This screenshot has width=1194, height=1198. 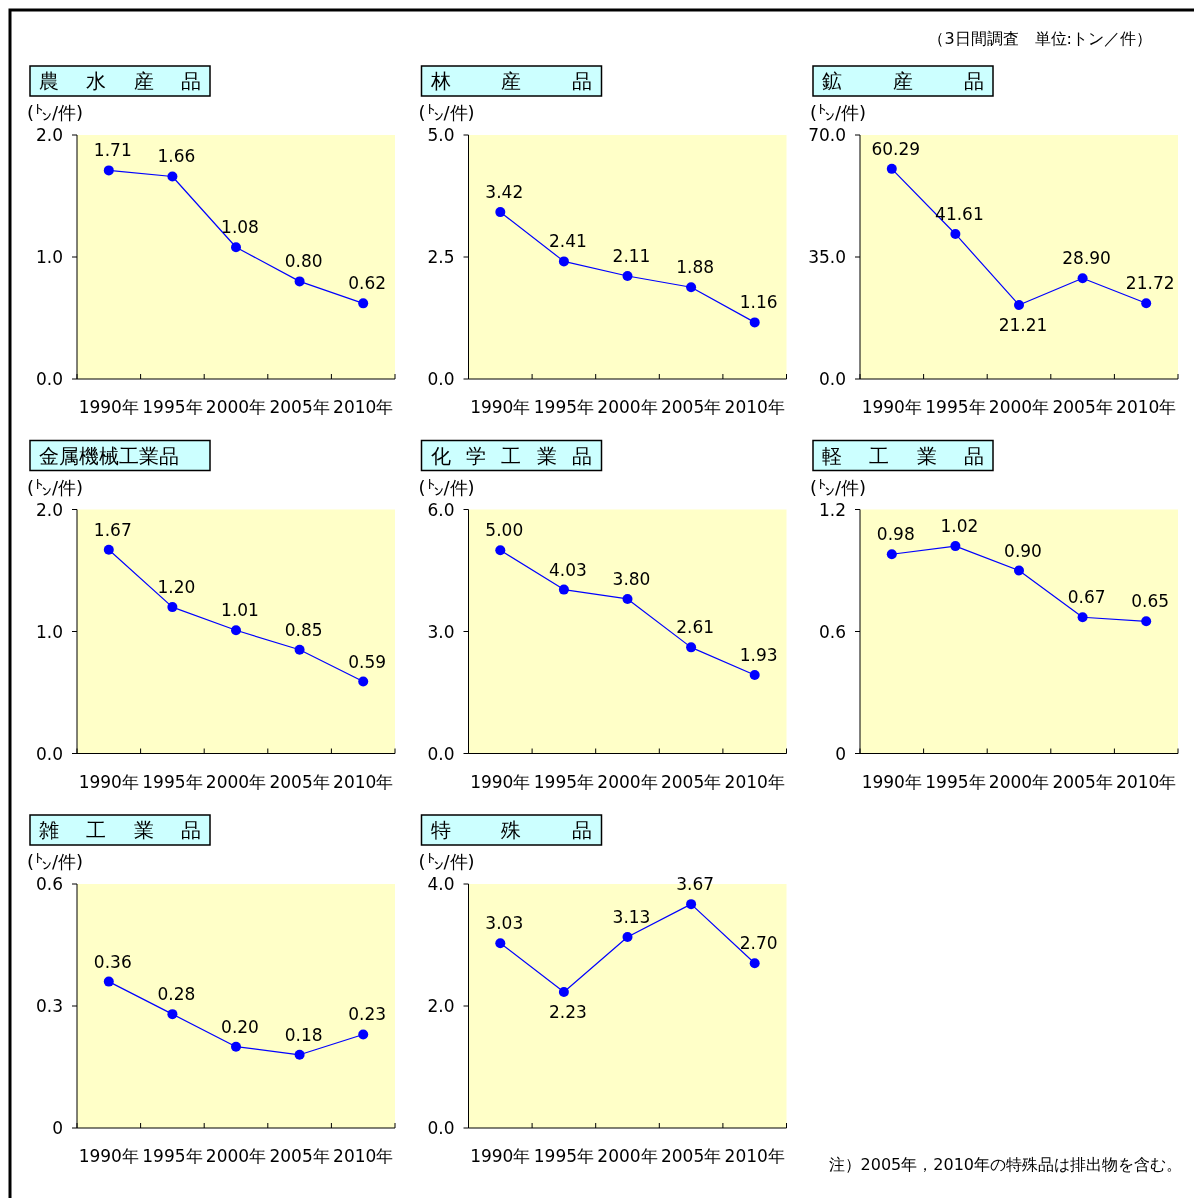 What do you see at coordinates (441, 135) in the screenshot?
I see `y-tick-label: 5.0` at bounding box center [441, 135].